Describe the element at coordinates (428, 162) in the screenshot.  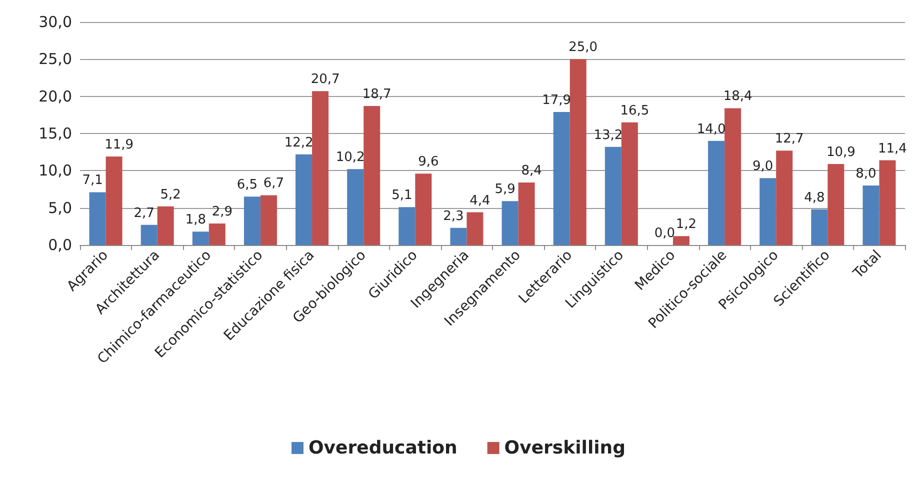
I see `data-label: 9,6` at that location.